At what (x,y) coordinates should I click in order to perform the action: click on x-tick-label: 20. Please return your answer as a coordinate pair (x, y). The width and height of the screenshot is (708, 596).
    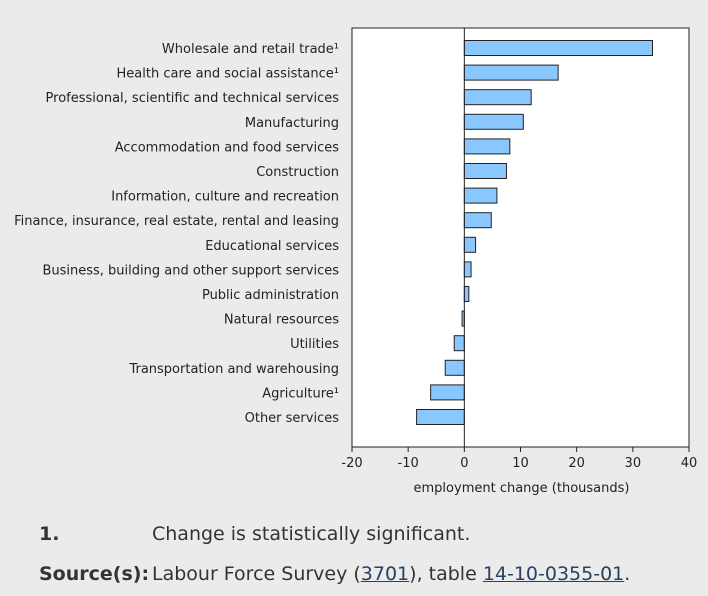
    Looking at the image, I should click on (576, 463).